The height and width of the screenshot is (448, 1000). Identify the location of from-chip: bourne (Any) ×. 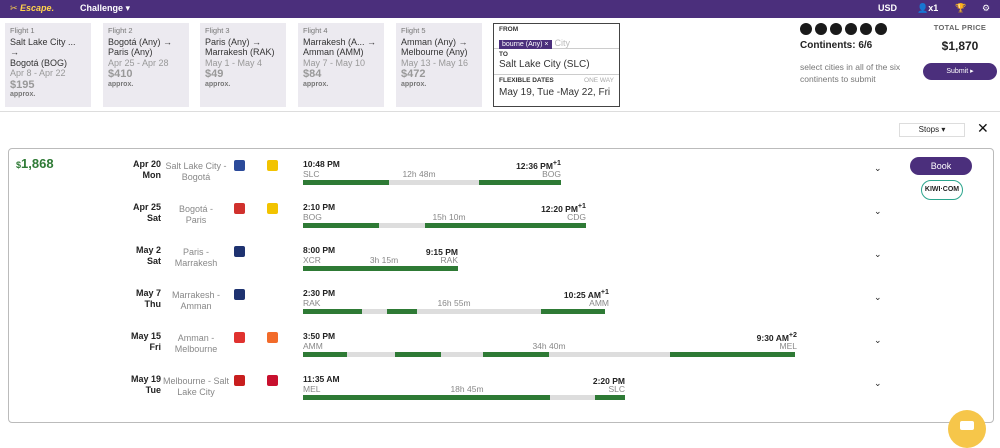
(525, 44).